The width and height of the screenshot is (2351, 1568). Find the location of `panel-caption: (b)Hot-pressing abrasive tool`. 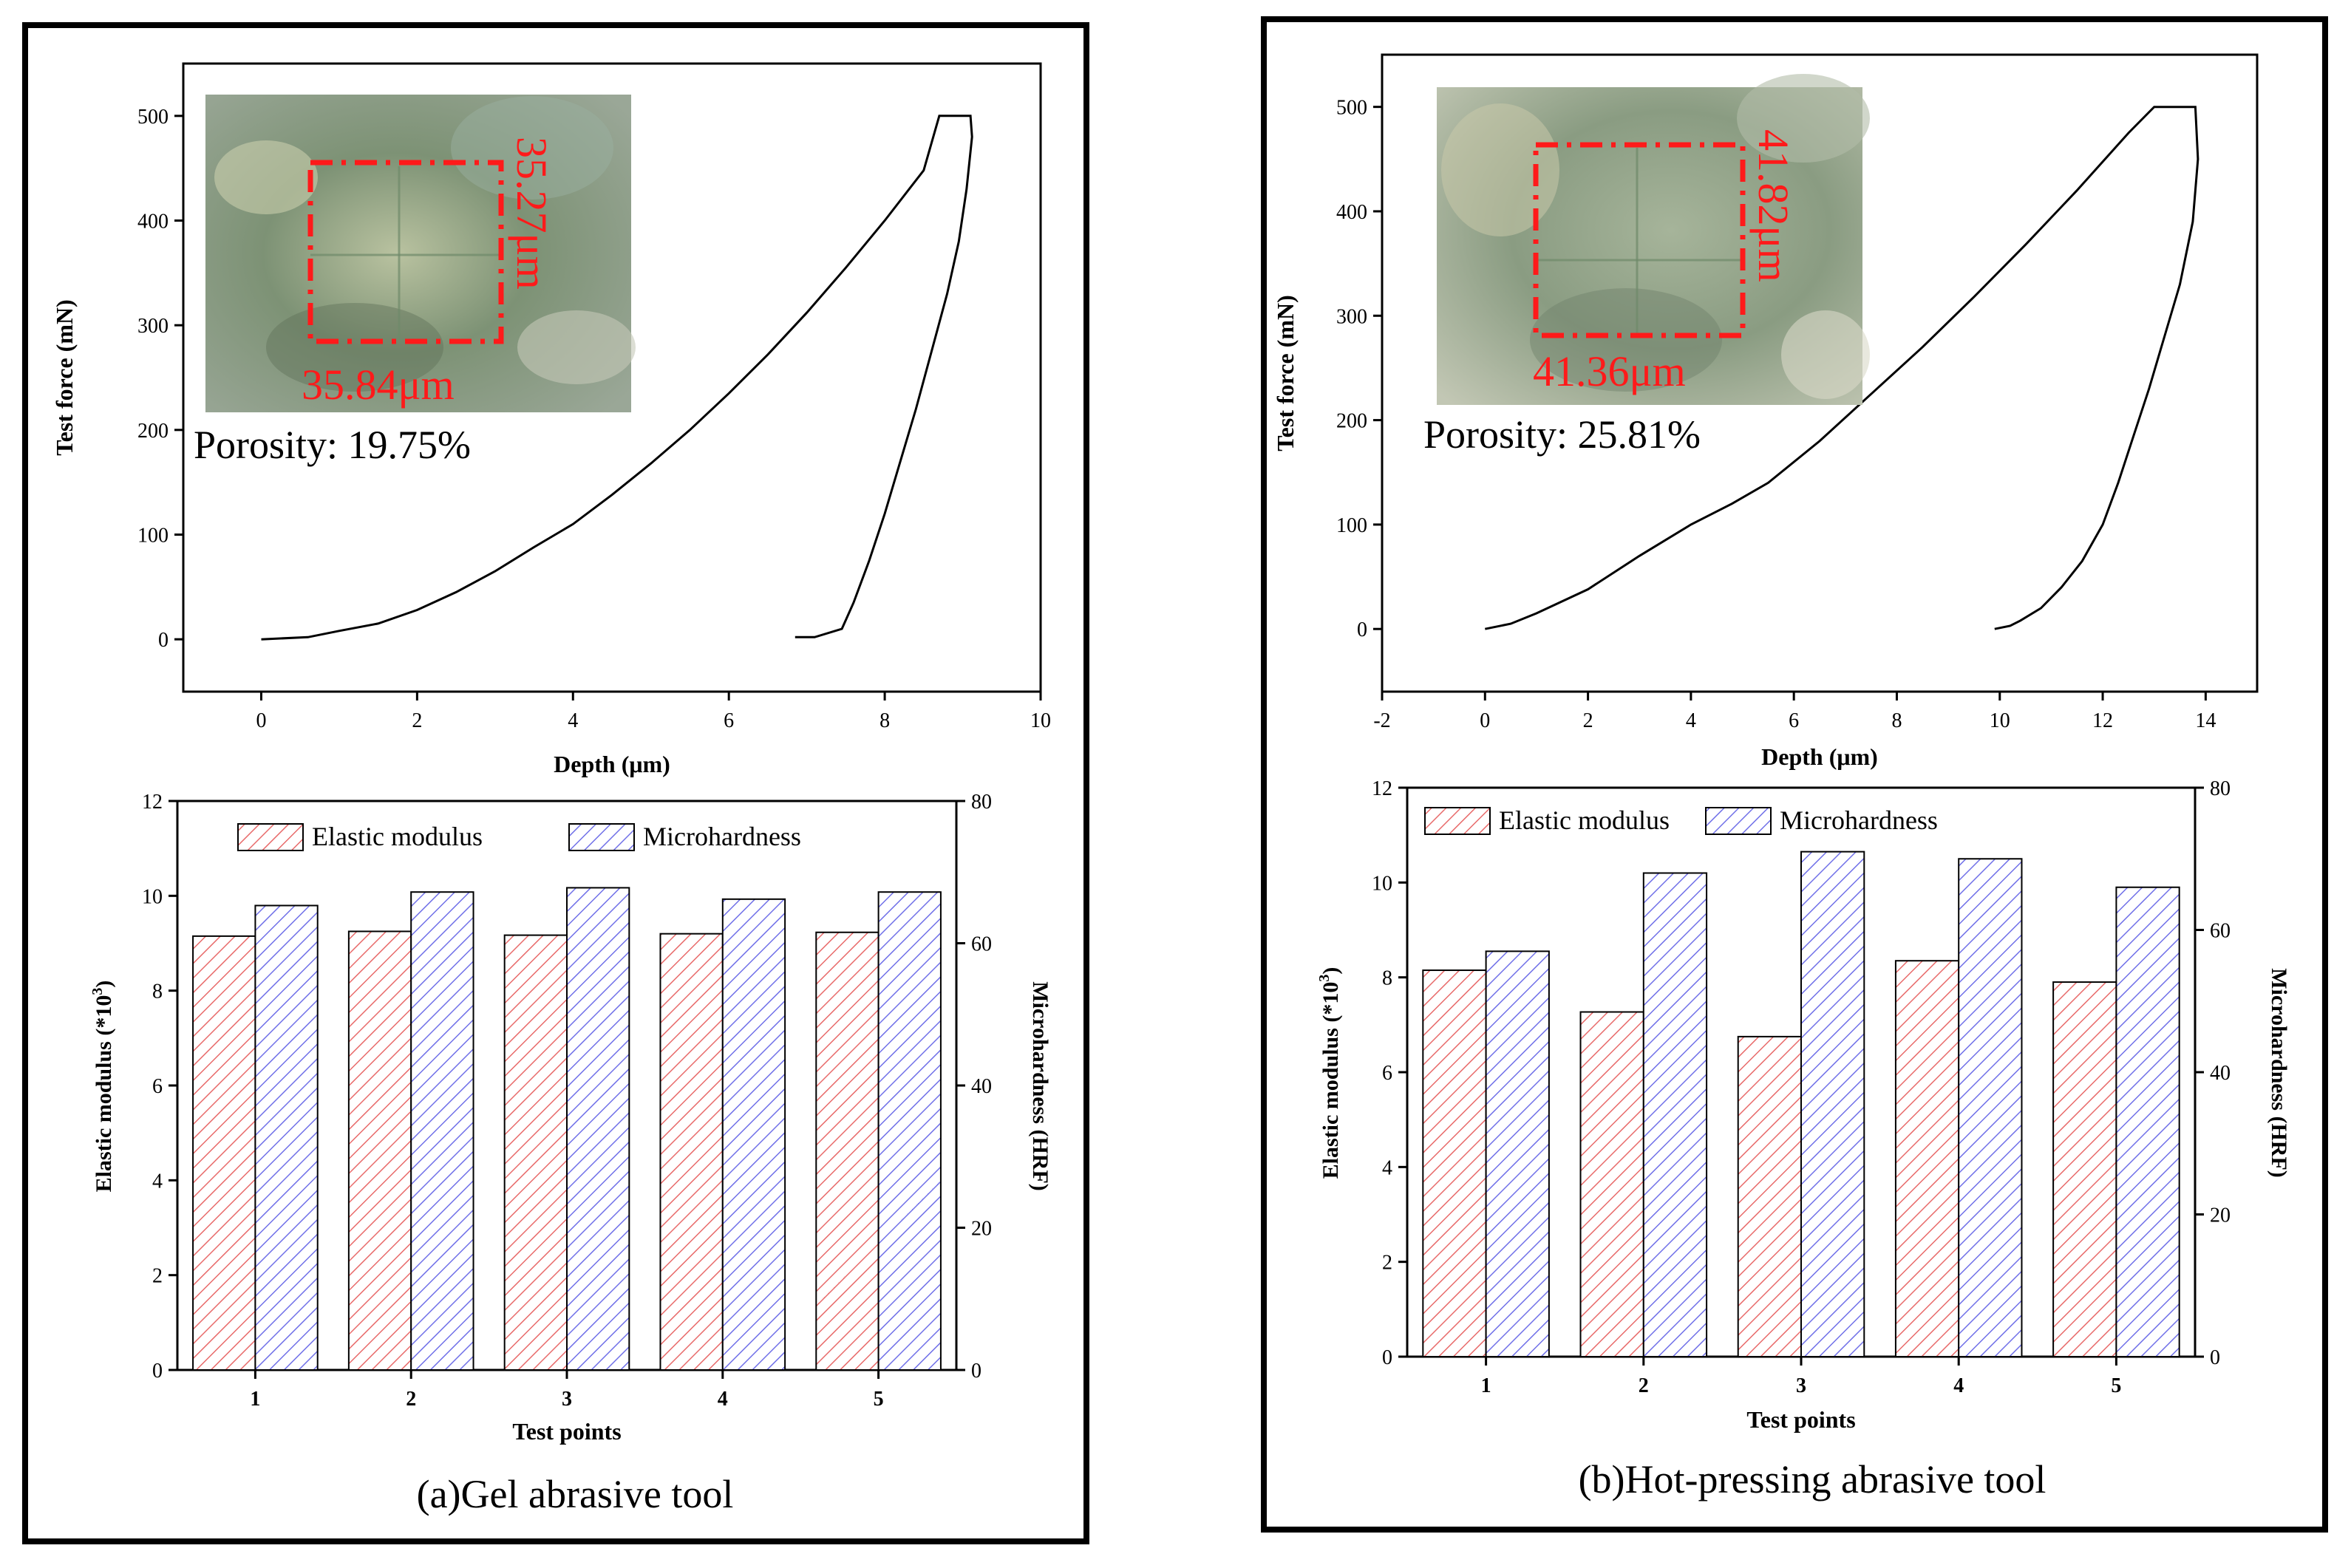

panel-caption: (b)Hot-pressing abrasive tool is located at coordinates (1813, 1479).